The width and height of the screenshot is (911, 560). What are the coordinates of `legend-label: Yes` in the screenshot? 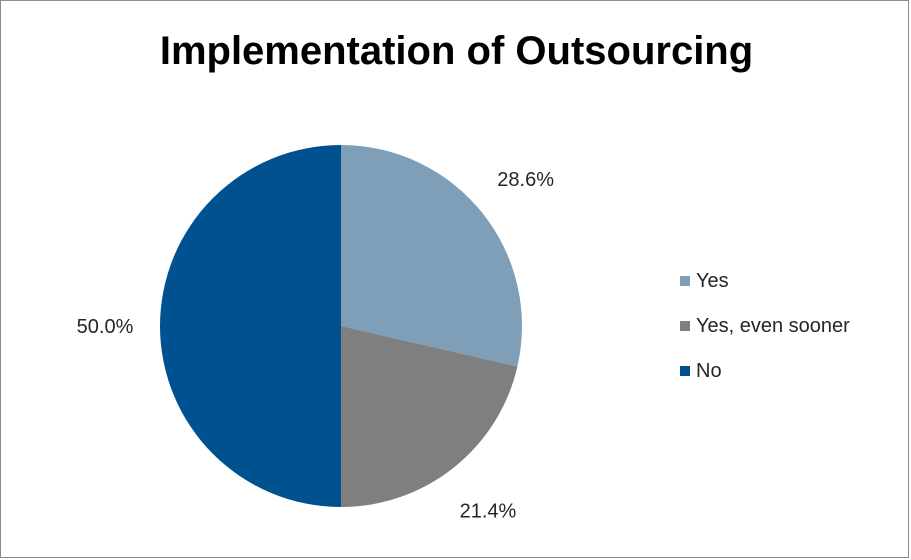 It's located at (712, 280).